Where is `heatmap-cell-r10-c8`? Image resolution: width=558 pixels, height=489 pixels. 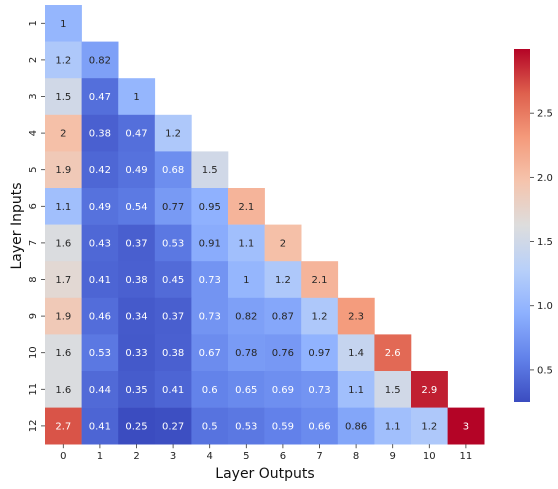
heatmap-cell-r10-c8 is located at coordinates (356, 353).